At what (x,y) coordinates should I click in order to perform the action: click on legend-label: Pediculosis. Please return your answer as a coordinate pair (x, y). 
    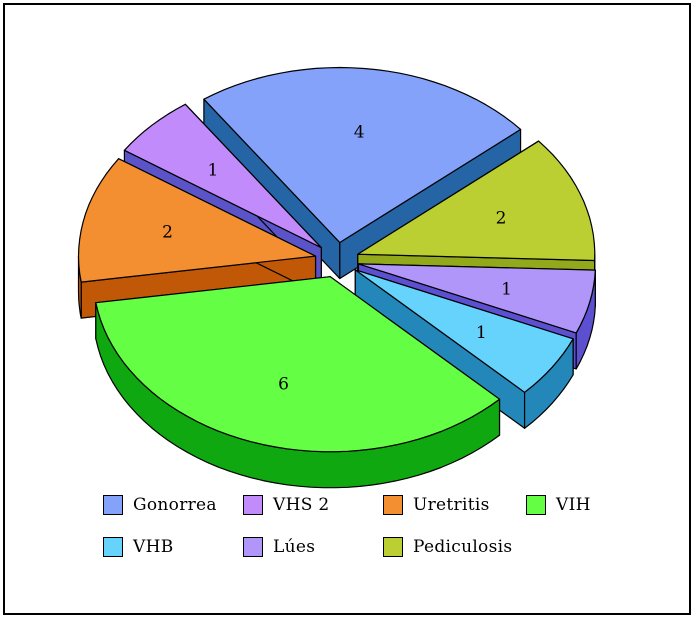
    Looking at the image, I should click on (463, 547).